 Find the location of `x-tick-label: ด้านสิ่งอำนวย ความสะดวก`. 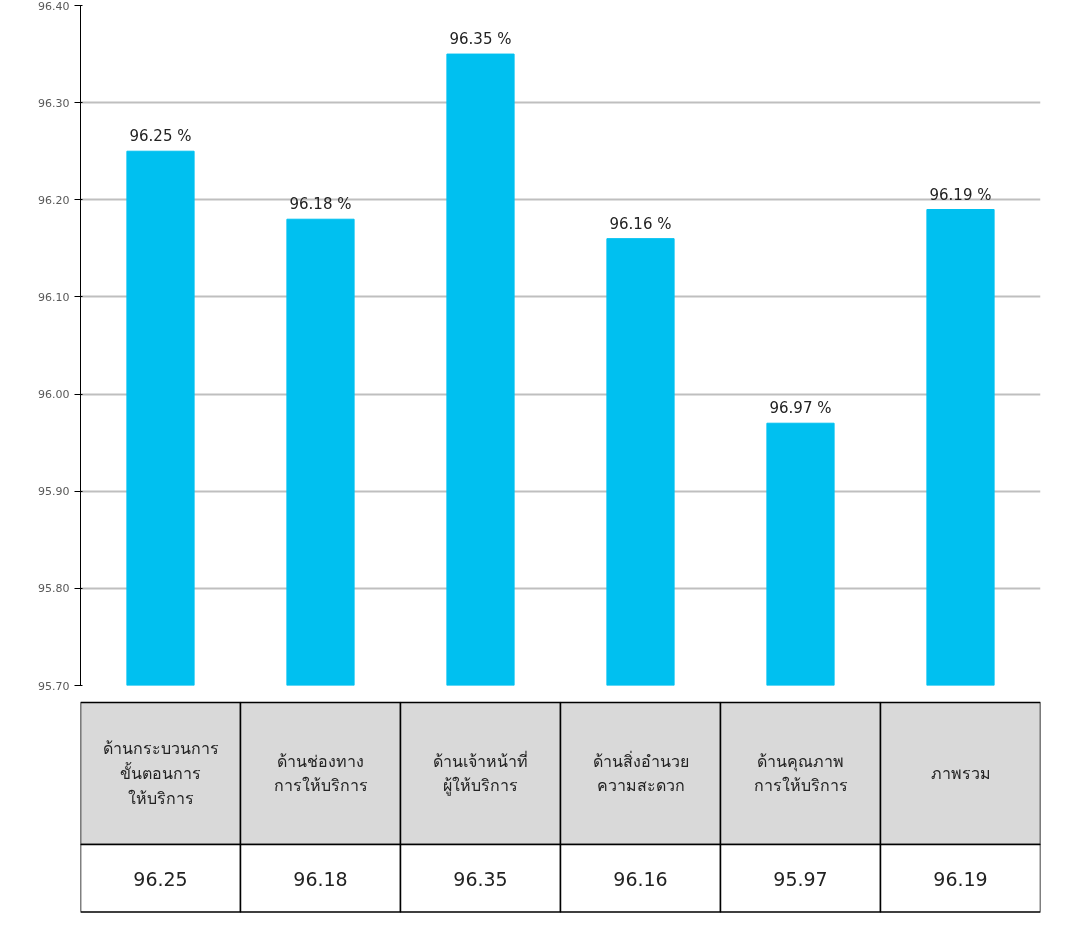

x-tick-label: ด้านสิ่งอำนวย ความสะดวก is located at coordinates (640, 772).